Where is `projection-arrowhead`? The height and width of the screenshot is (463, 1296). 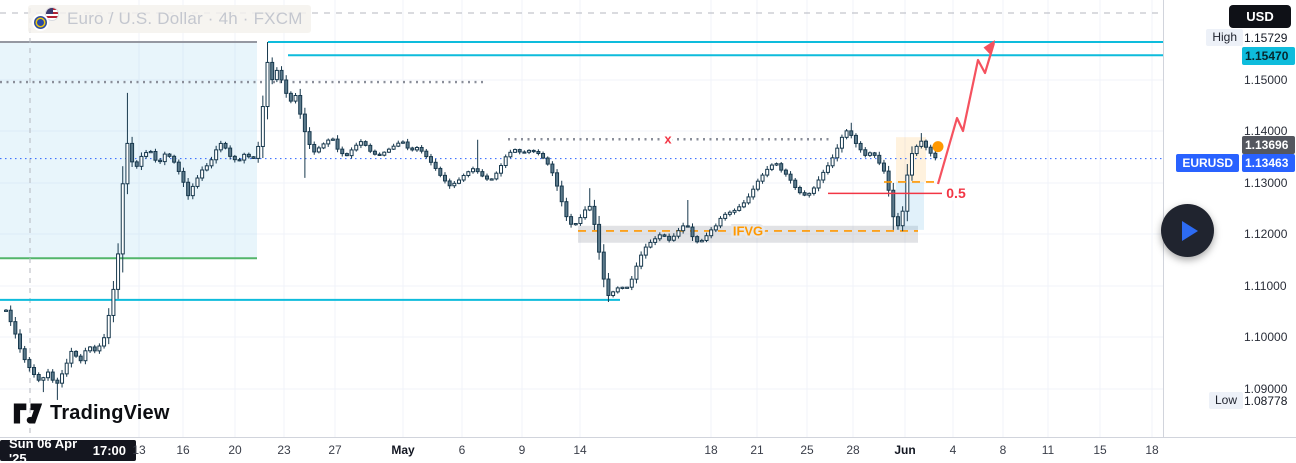
projection-arrowhead is located at coordinates (989, 48).